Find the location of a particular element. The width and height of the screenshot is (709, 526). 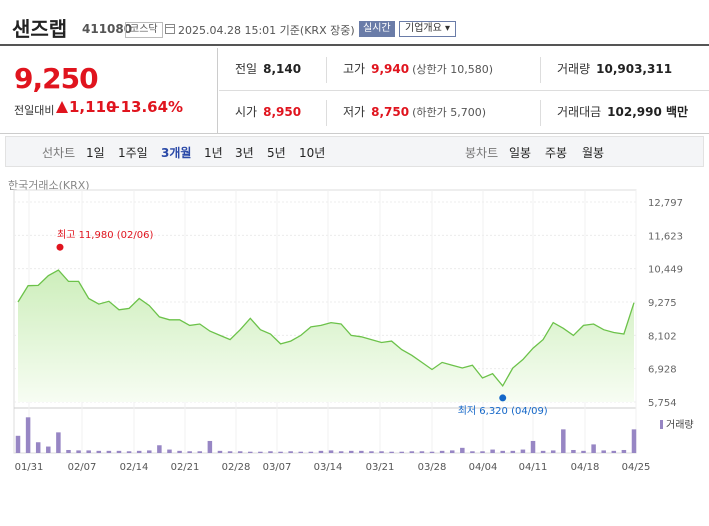

calendar-icon is located at coordinates (170, 29).